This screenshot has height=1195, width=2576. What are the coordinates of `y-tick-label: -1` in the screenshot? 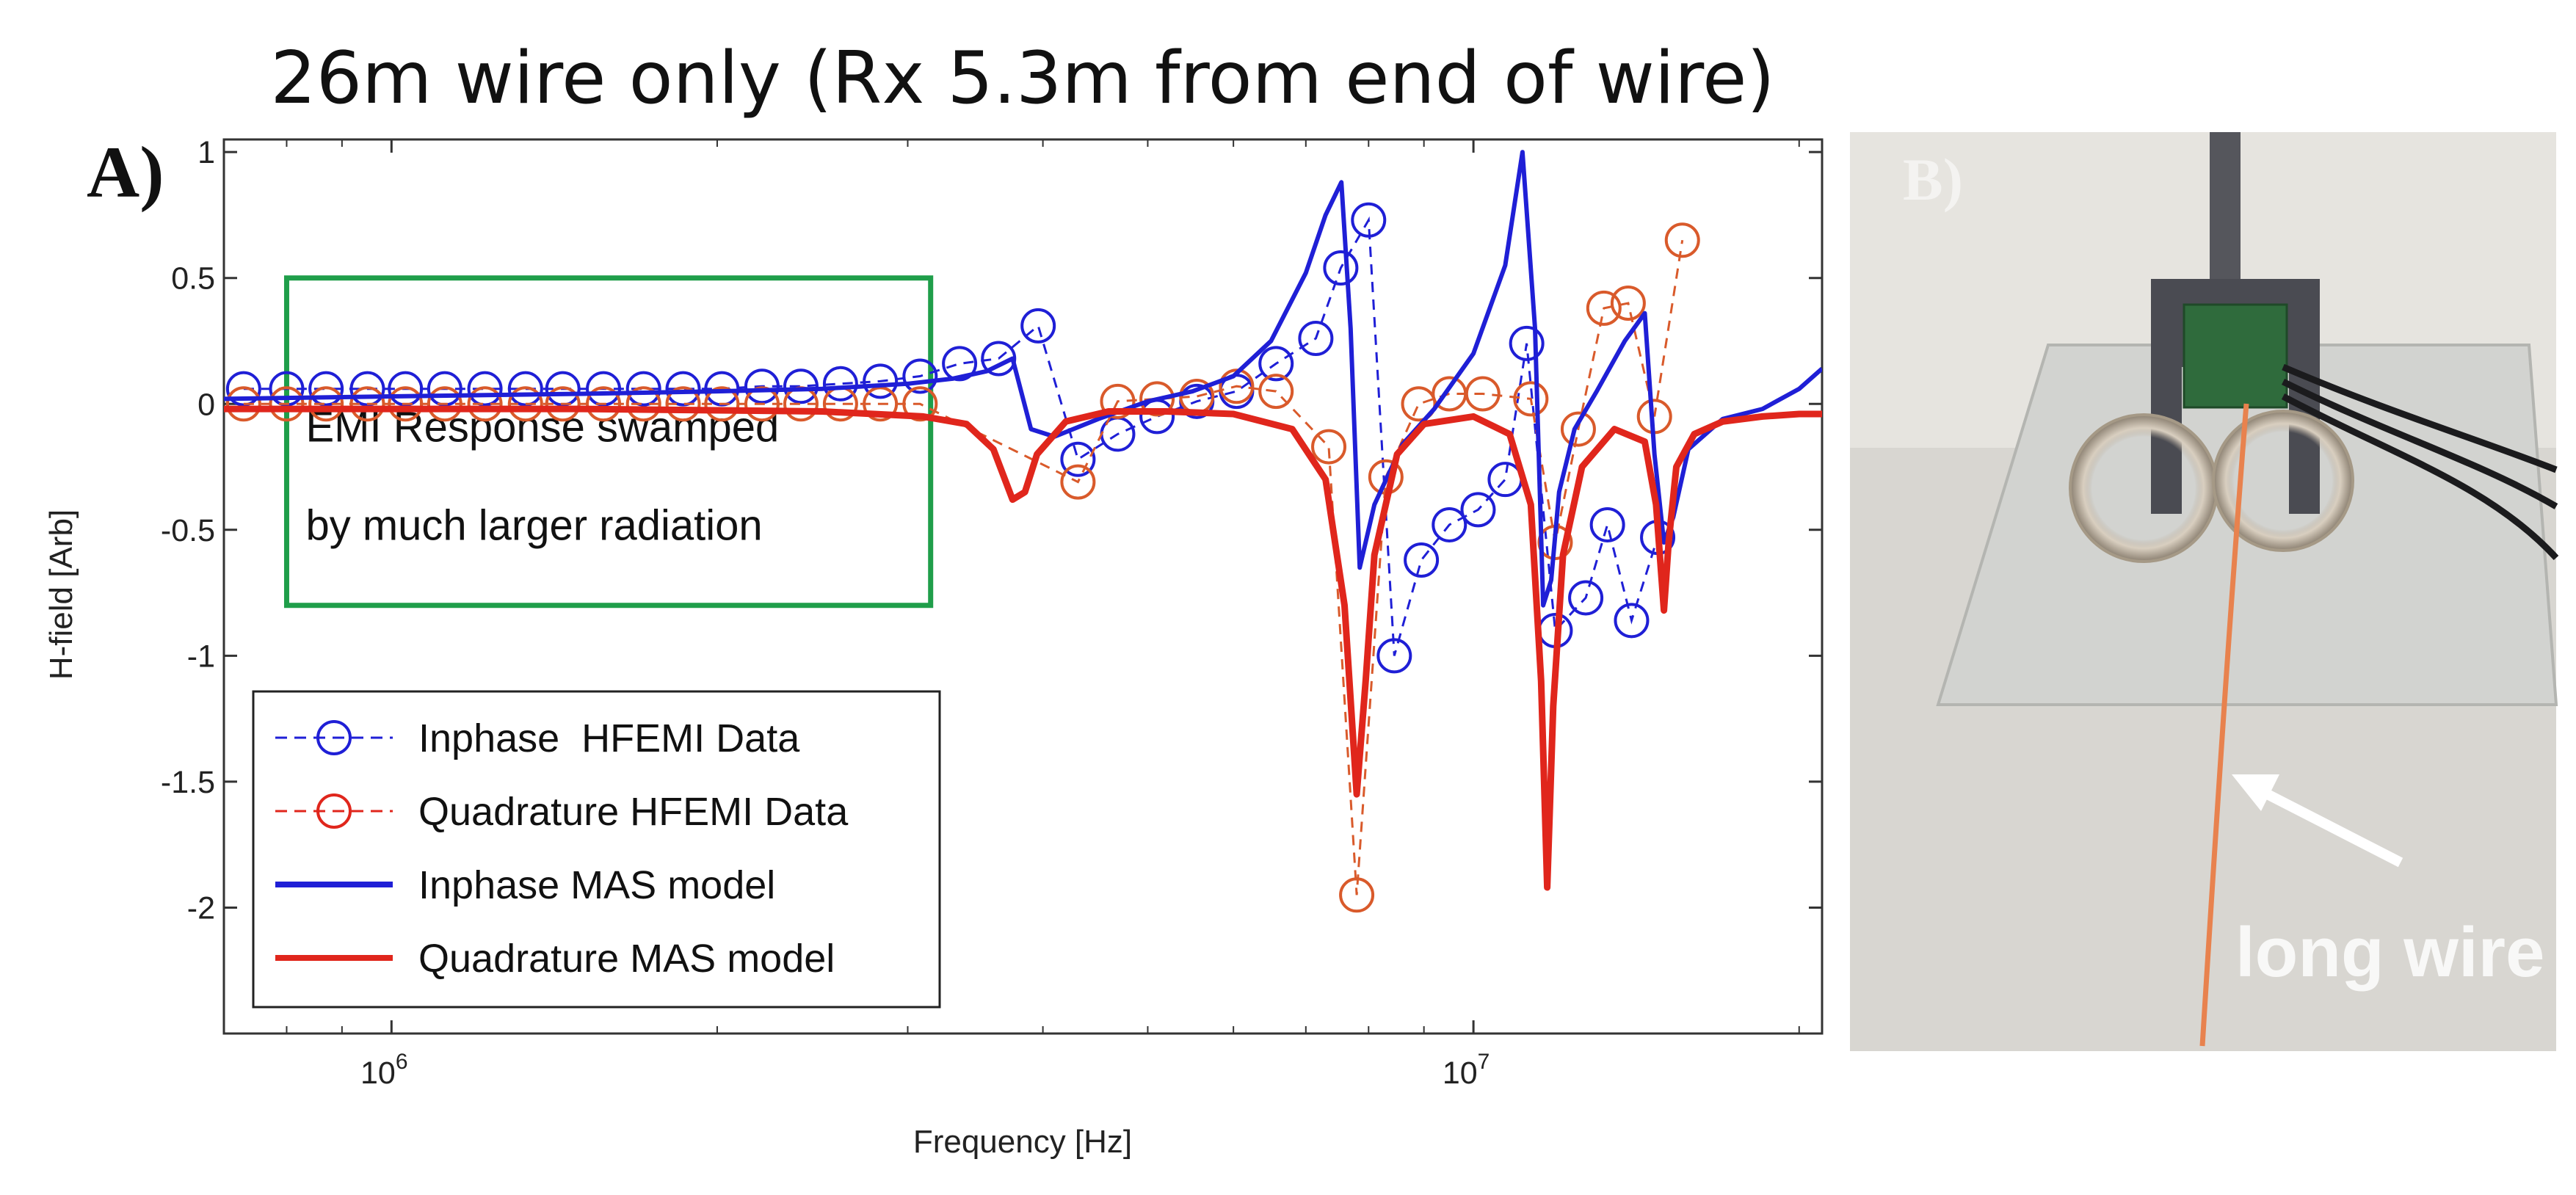 It's located at (201, 656).